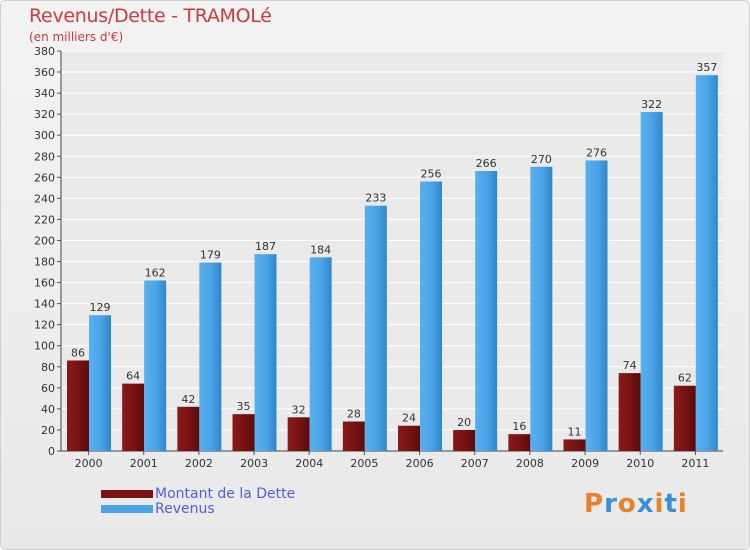 The image size is (750, 550). What do you see at coordinates (44, 304) in the screenshot?
I see `y-tick-label: 140` at bounding box center [44, 304].